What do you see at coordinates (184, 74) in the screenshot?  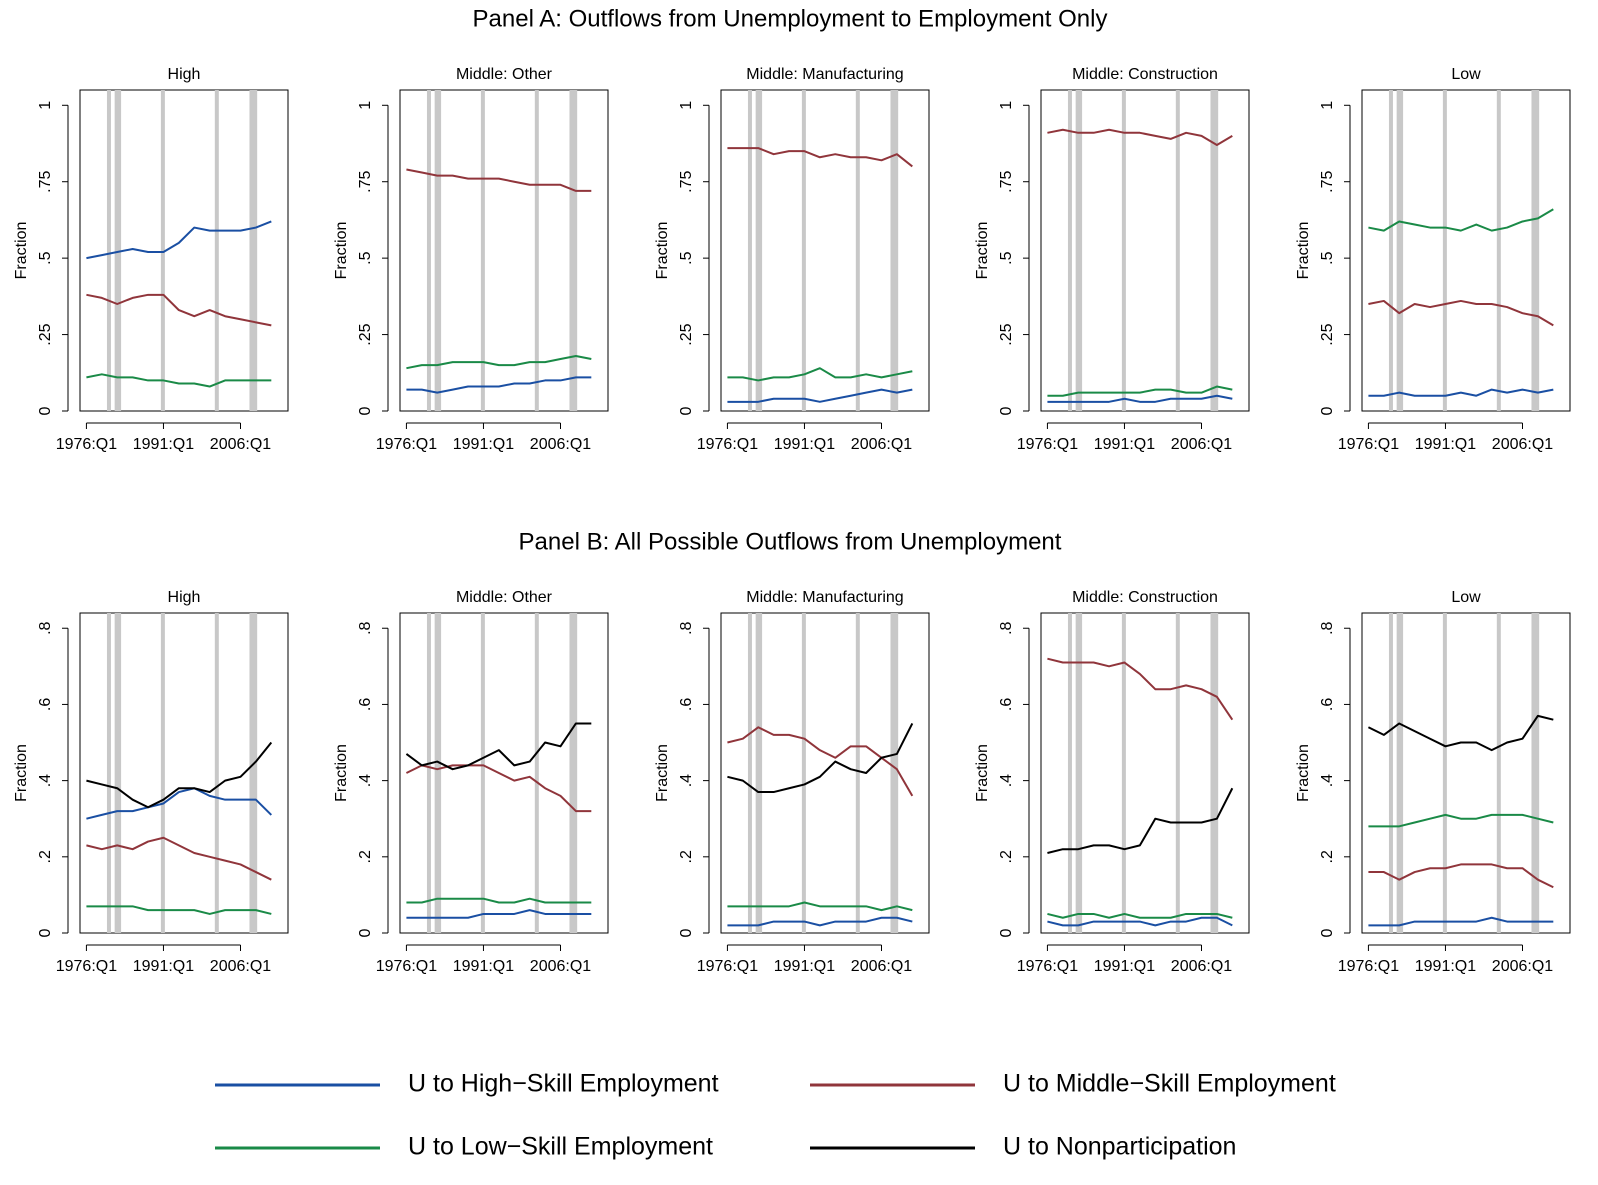 I see `chart-title: High` at bounding box center [184, 74].